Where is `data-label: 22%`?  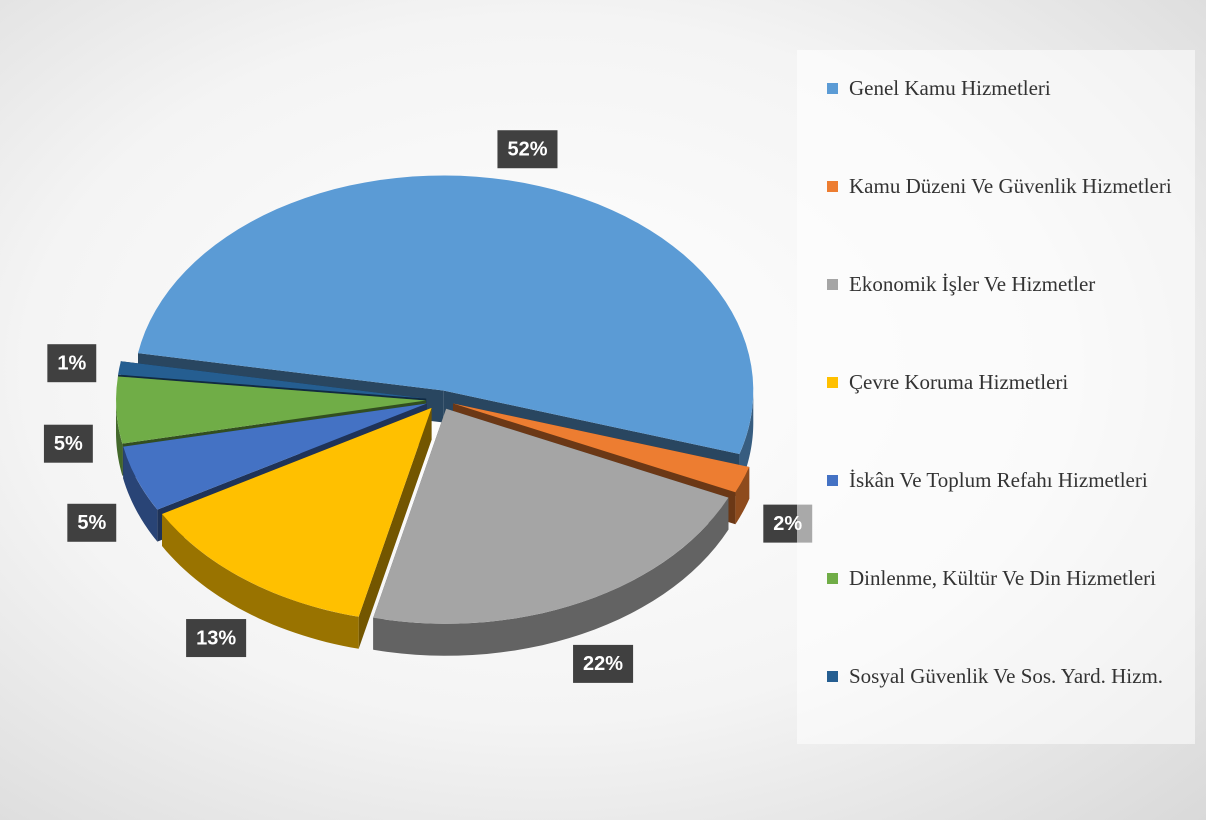
data-label: 22% is located at coordinates (603, 664).